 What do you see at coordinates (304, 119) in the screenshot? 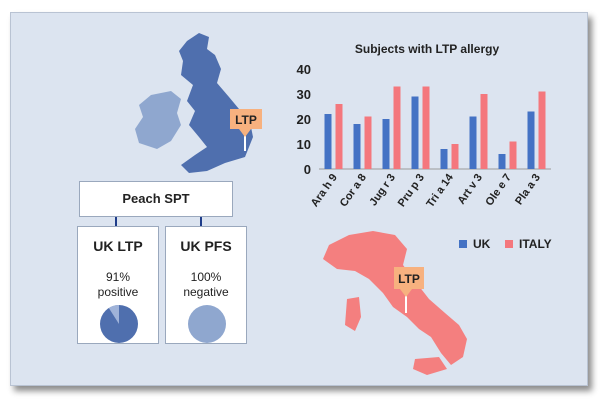
I see `y-tick-label: 20` at bounding box center [304, 119].